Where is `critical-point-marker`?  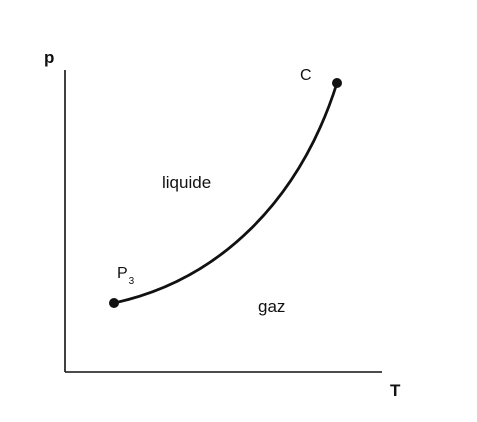
critical-point-marker is located at coordinates (337, 83).